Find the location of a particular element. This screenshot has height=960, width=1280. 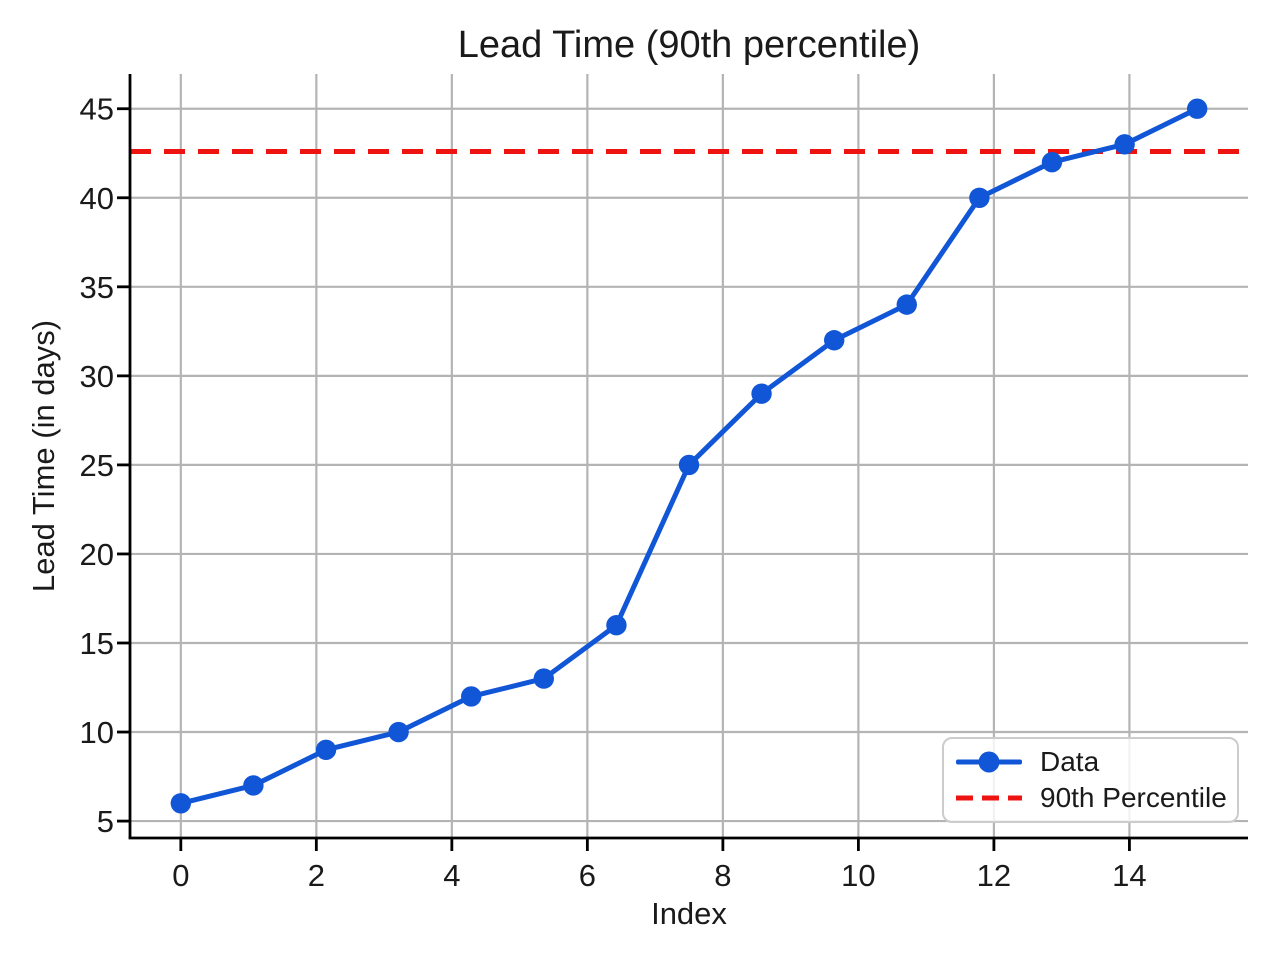

y-tick-label: 25 is located at coordinates (97, 465).